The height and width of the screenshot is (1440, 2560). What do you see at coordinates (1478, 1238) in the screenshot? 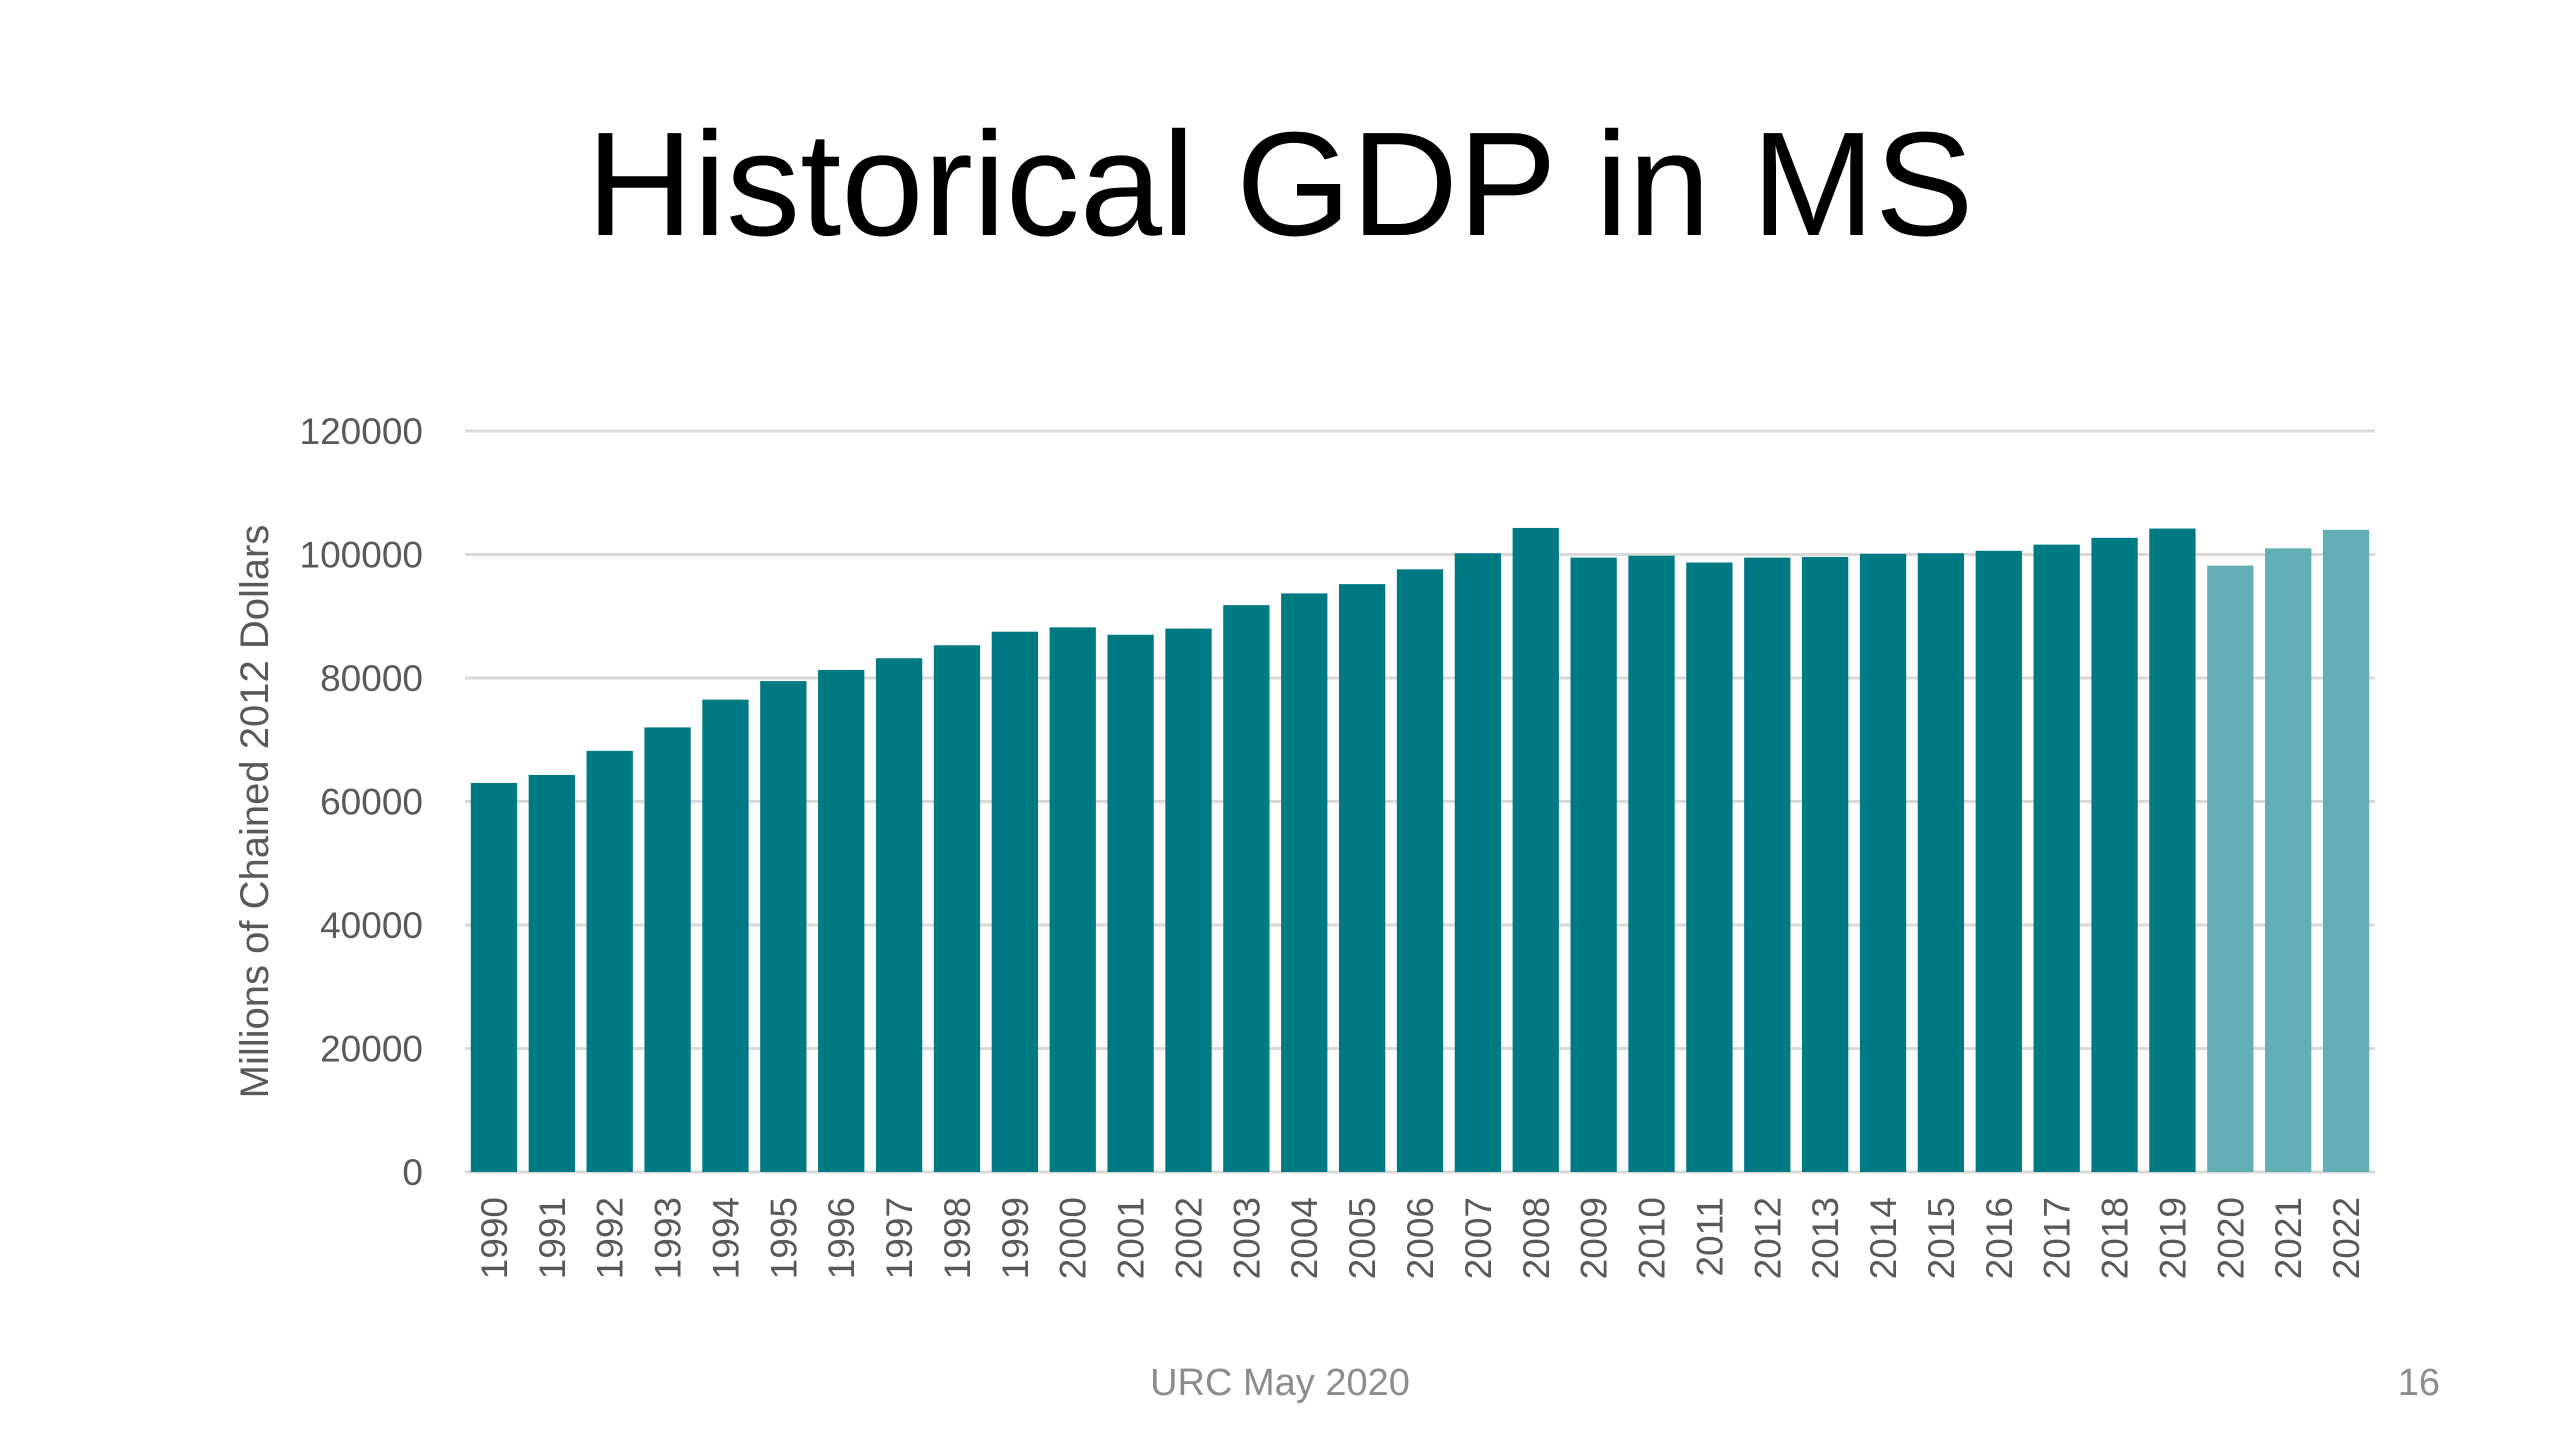
I see `x-tick-label: 2007` at bounding box center [1478, 1238].